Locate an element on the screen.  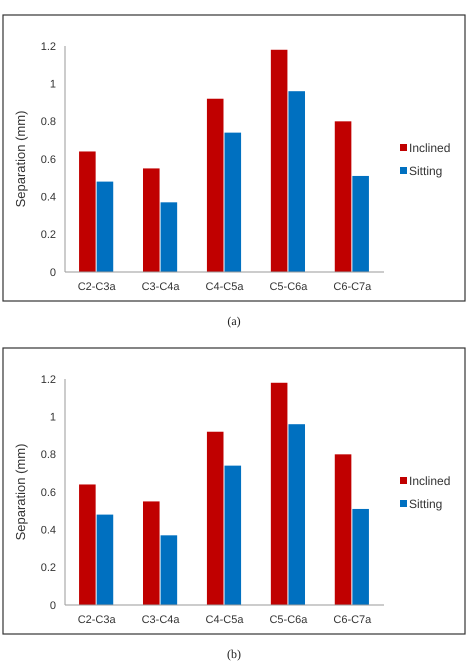
text: (a) is located at coordinates (234, 321).